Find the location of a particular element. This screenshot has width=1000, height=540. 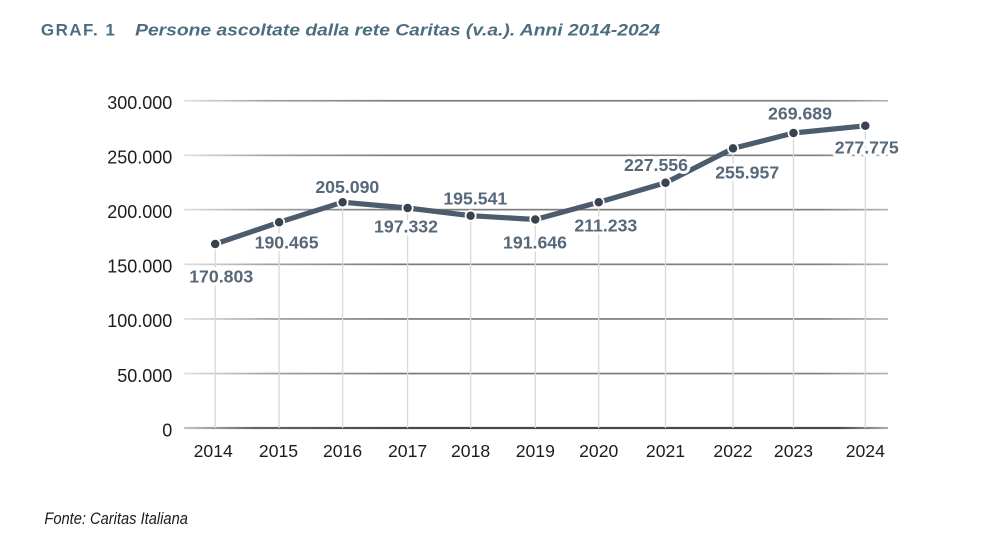

svg-text: 227.556 is located at coordinates (656, 165).